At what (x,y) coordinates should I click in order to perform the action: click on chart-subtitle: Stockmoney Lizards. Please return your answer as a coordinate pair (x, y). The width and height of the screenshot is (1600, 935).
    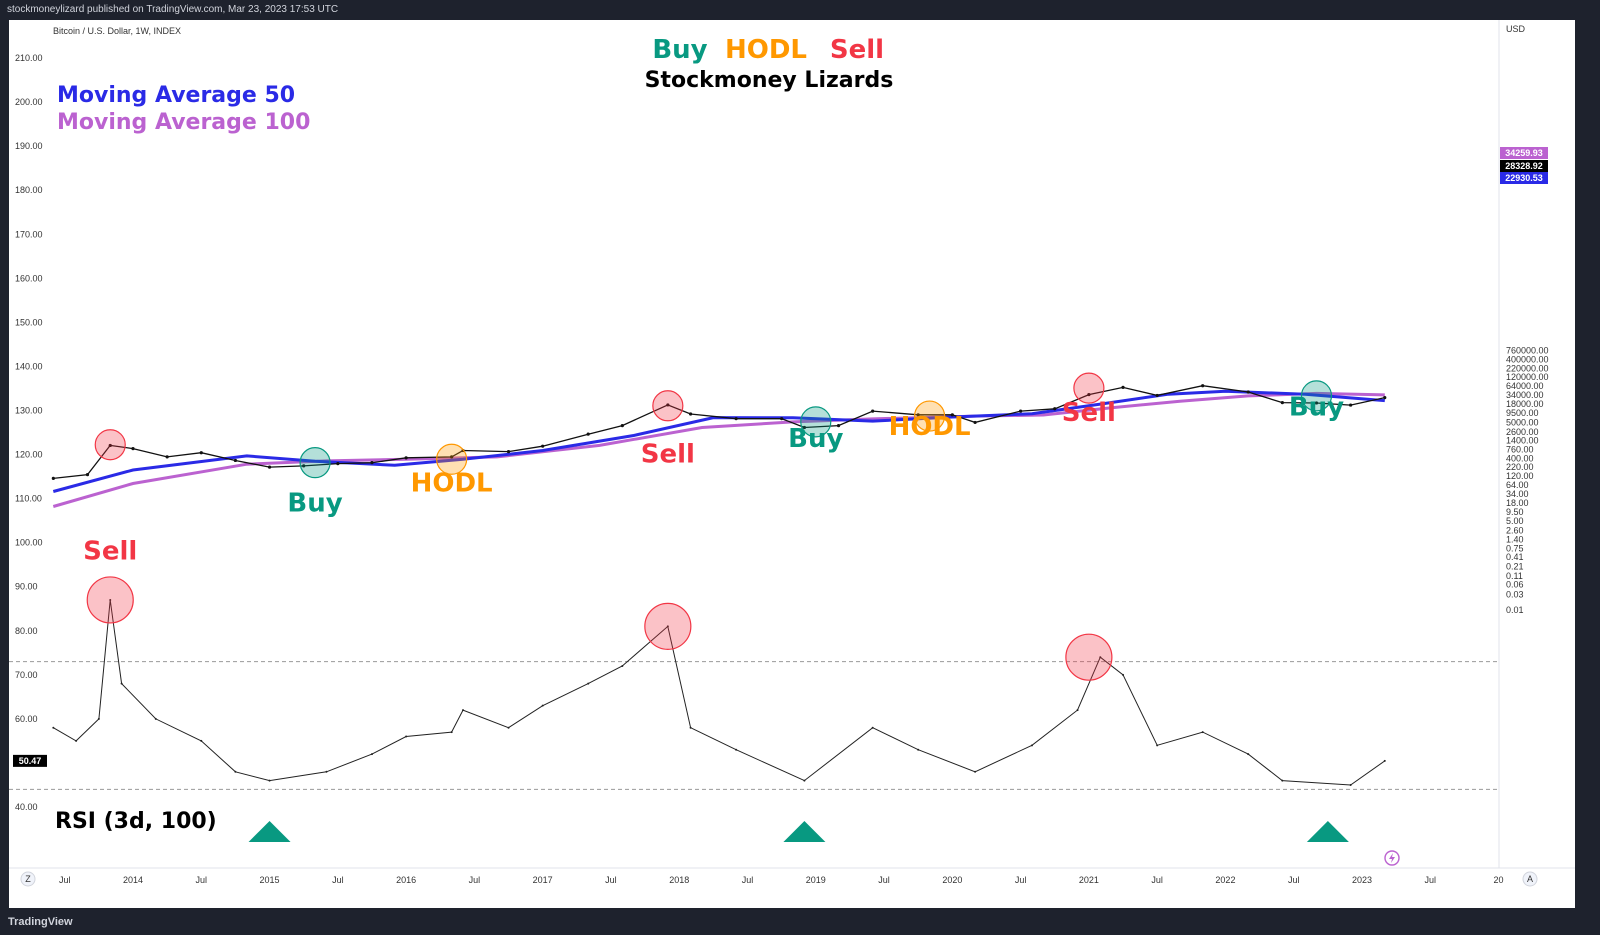
    Looking at the image, I should click on (769, 80).